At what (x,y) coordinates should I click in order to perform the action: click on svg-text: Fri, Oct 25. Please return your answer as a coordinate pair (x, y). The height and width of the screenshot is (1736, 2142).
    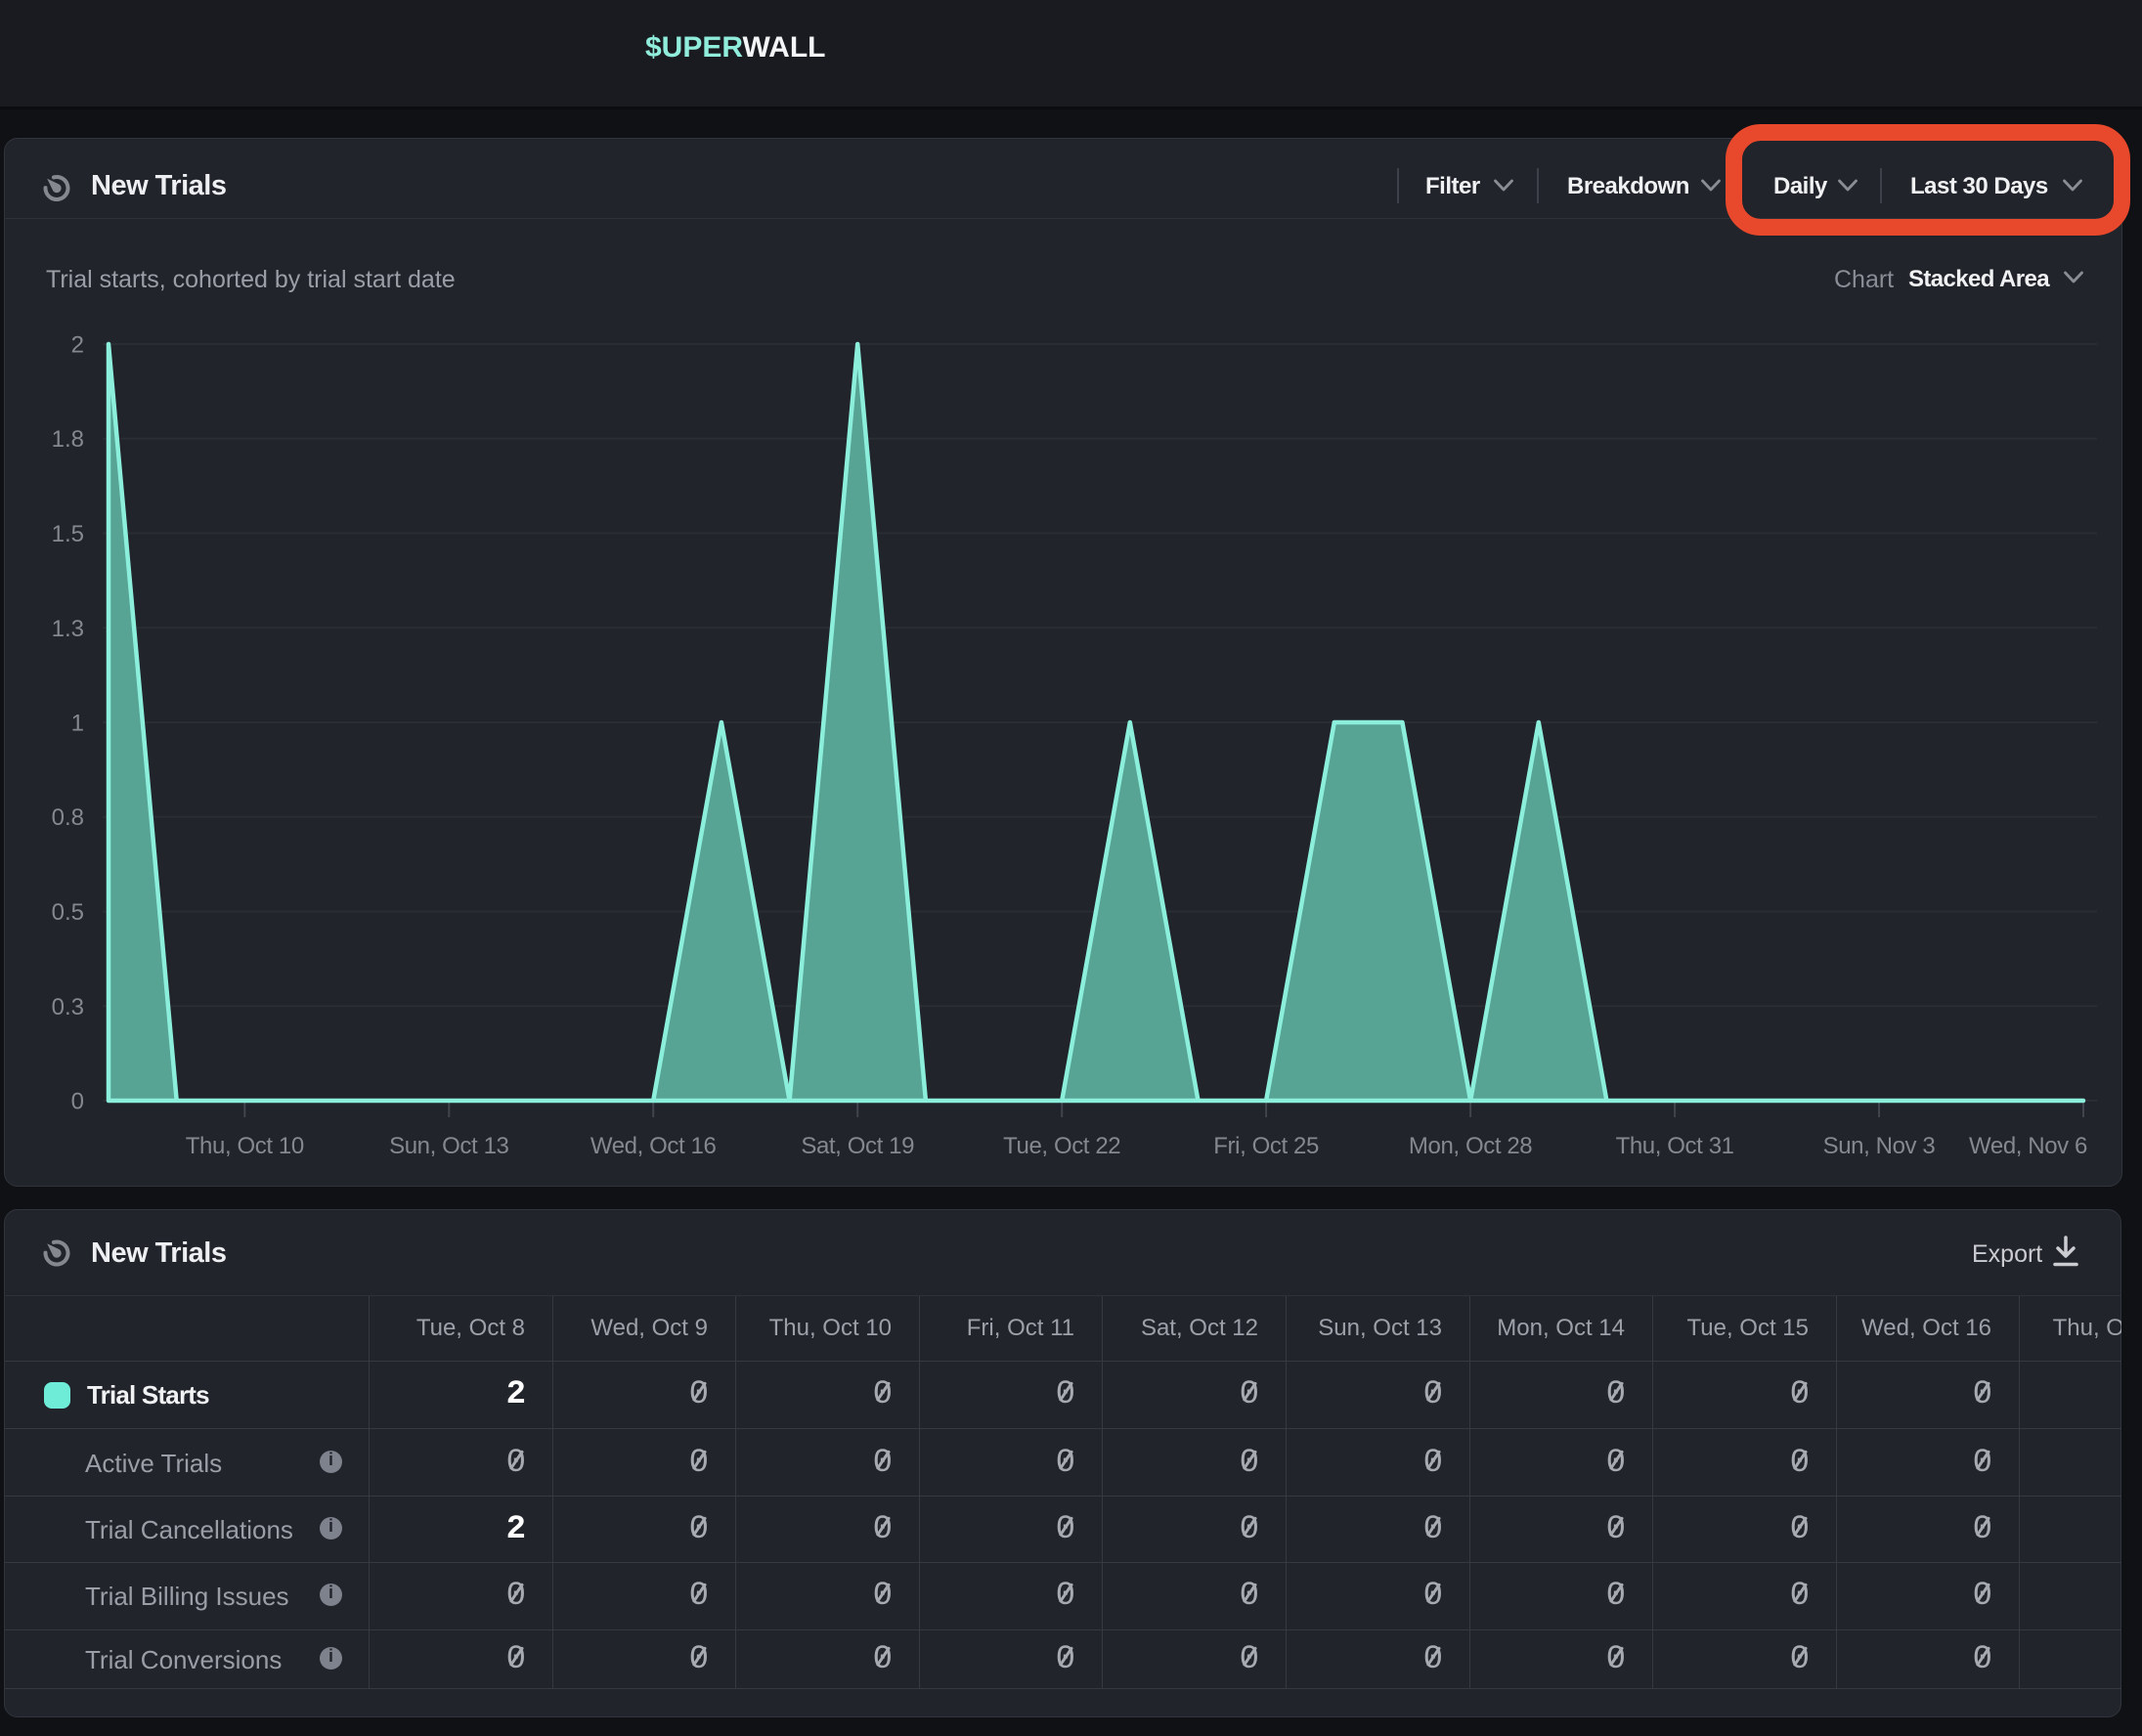
    Looking at the image, I should click on (1266, 1146).